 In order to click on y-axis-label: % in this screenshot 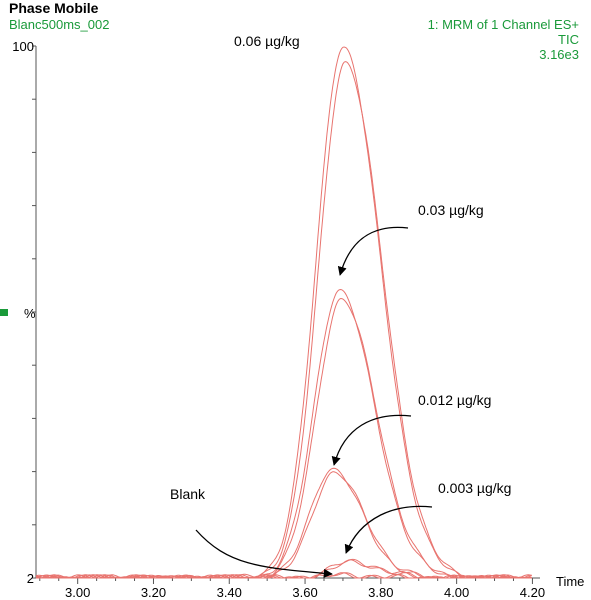, I will do `click(30, 313)`.